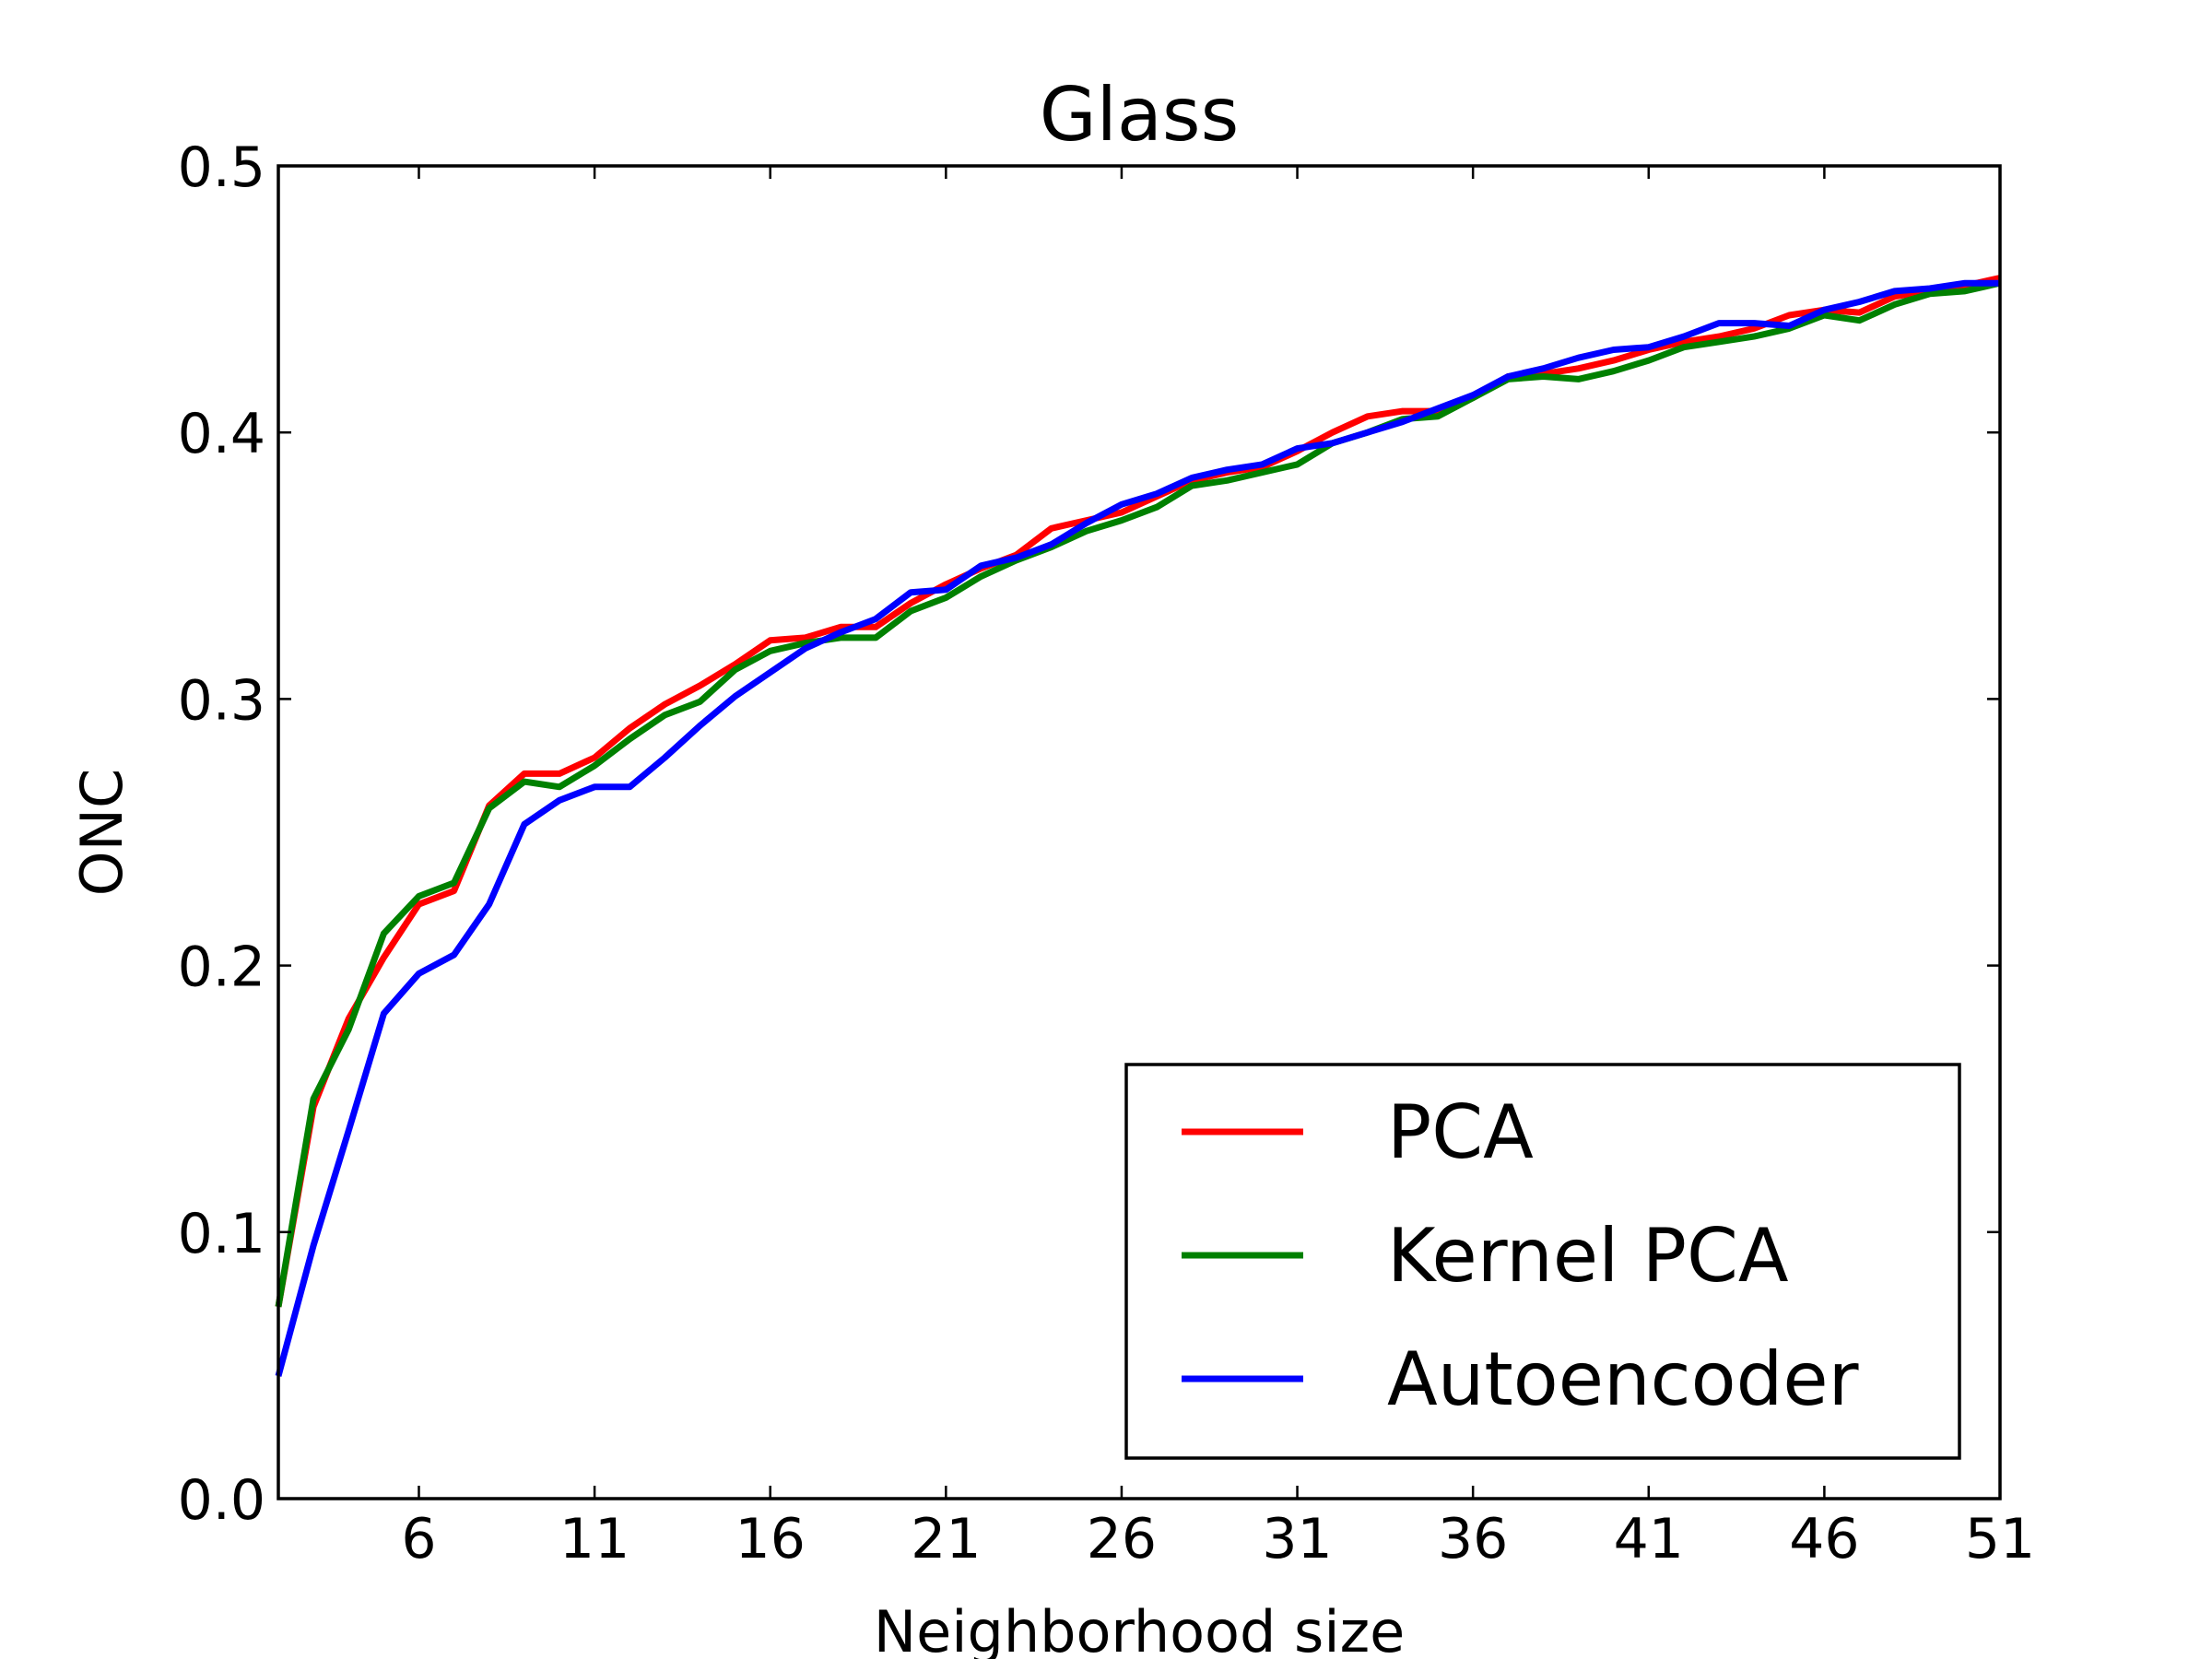  I want to click on y-tick-label: 0.0, so click(221, 1500).